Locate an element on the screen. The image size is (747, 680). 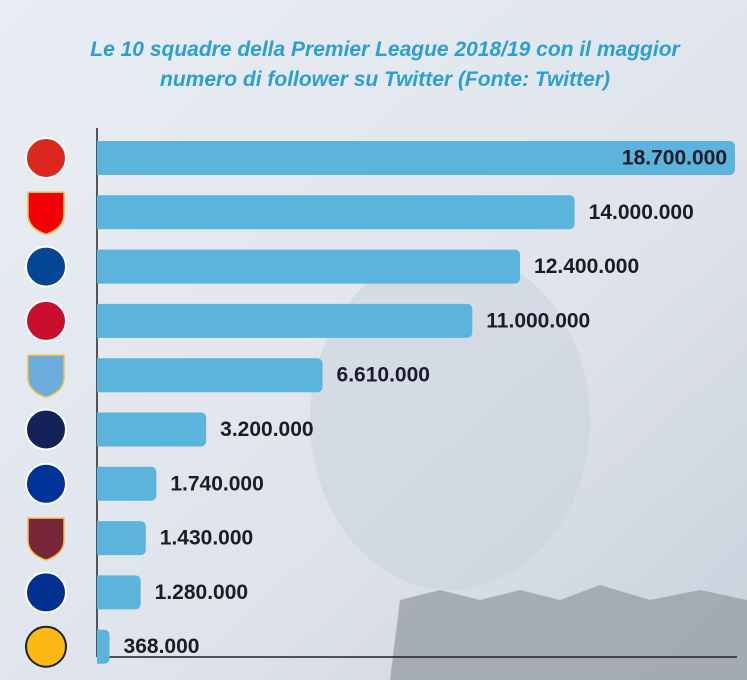
crowd-silhouette is located at coordinates (568, 632).